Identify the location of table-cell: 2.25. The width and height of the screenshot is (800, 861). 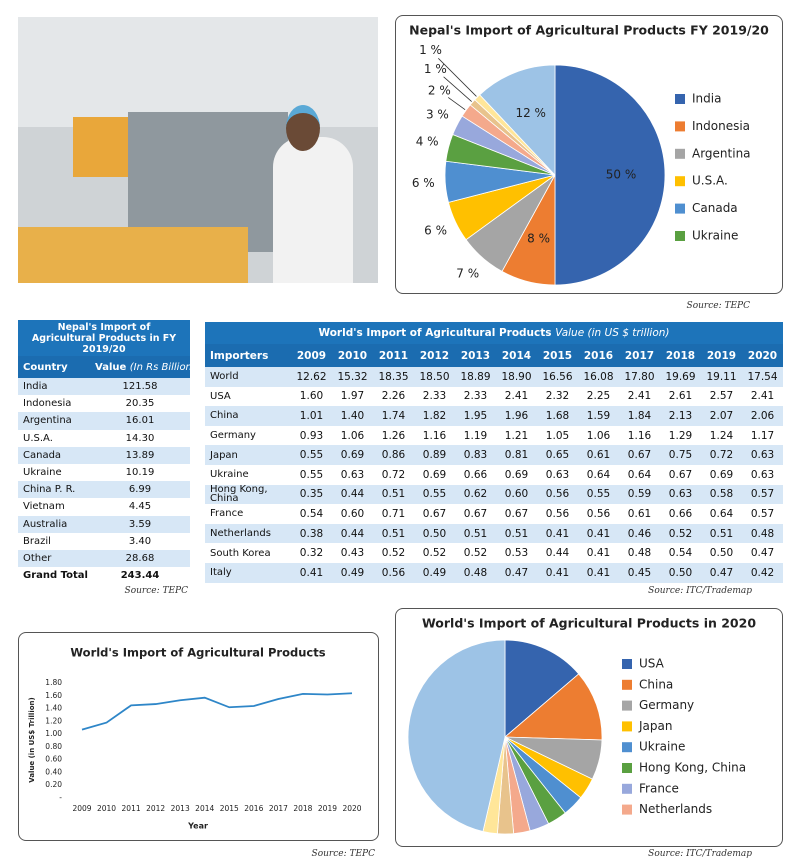
(598, 396).